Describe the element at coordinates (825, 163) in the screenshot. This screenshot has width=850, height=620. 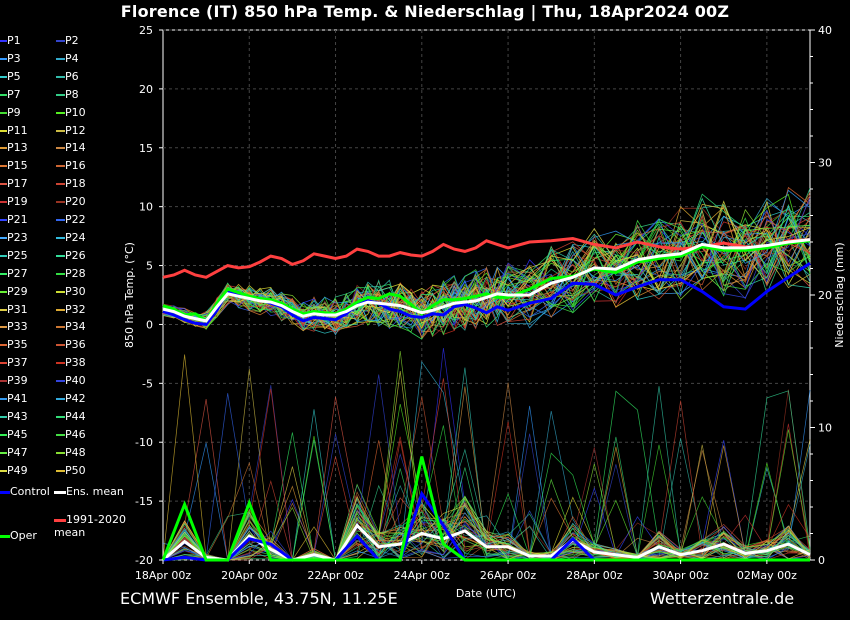
I see `y2-tick-label: 30` at that location.